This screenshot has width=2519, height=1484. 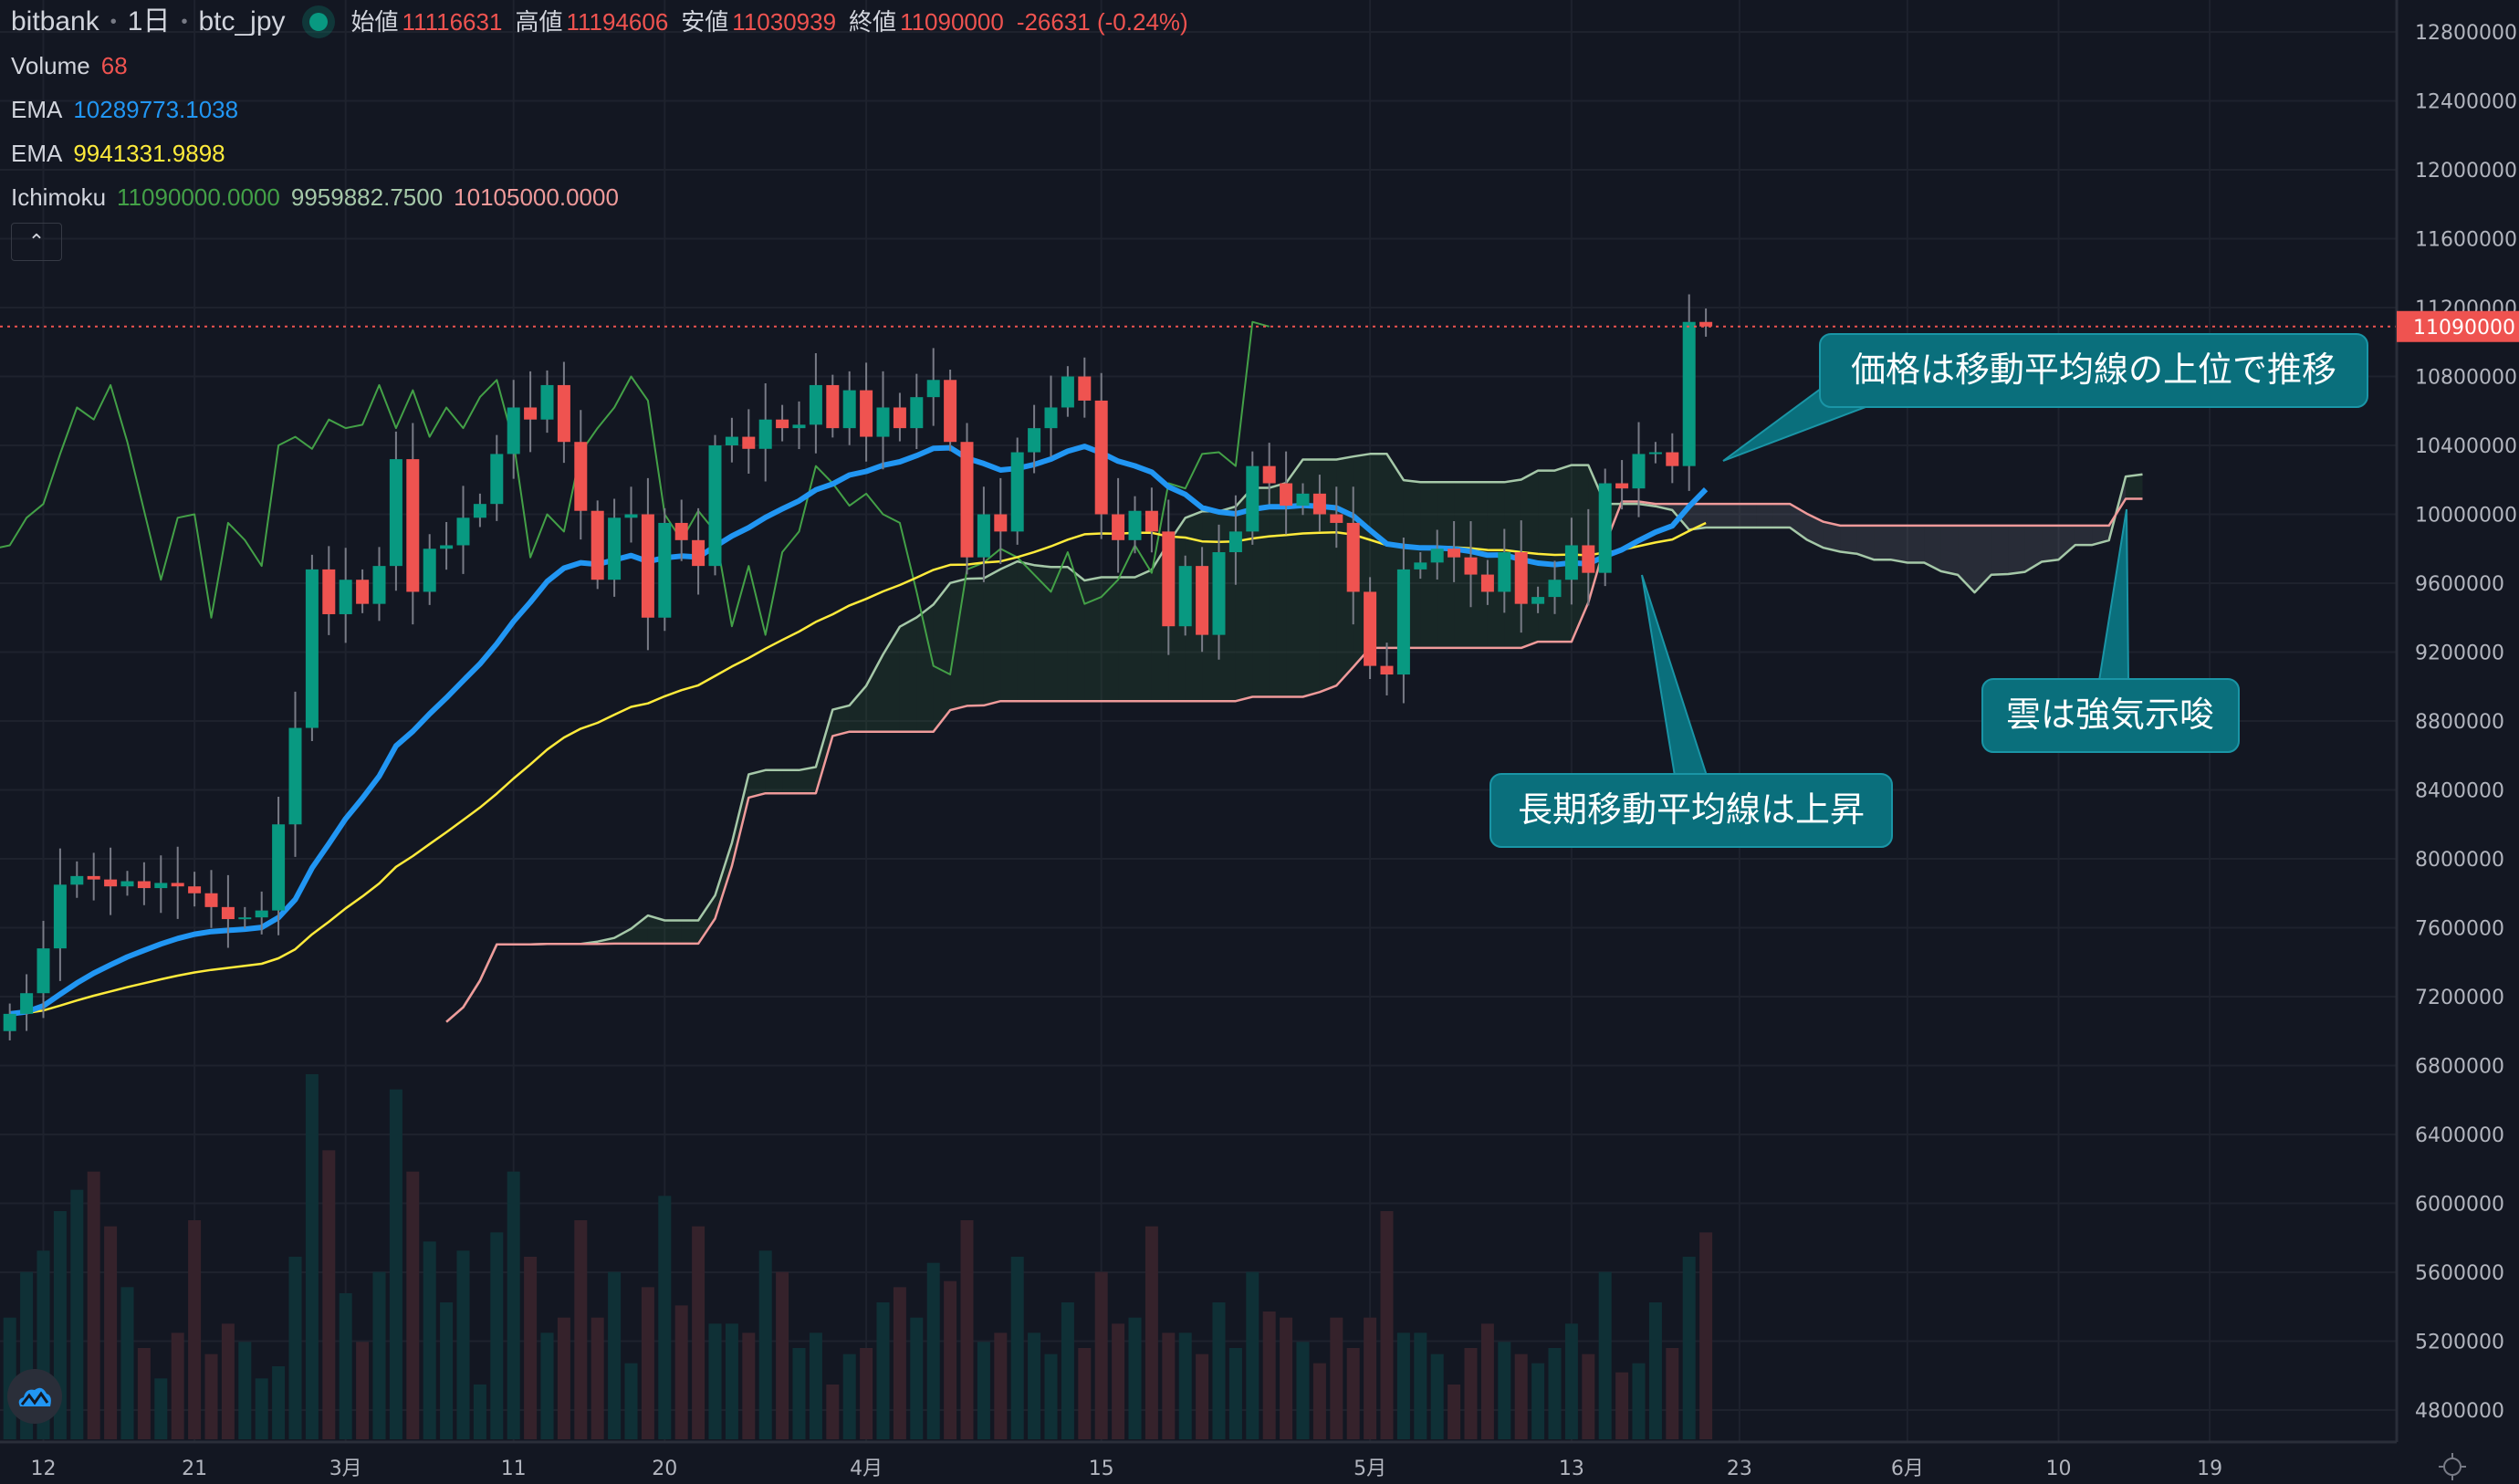 What do you see at coordinates (149, 21) in the screenshot?
I see `interval: 1日` at bounding box center [149, 21].